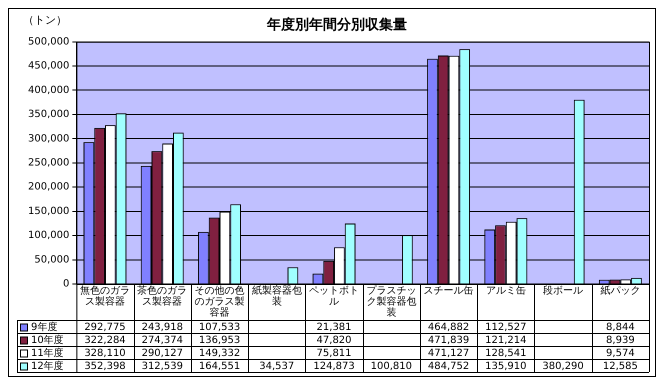 This screenshot has width=664, height=385. What do you see at coordinates (219, 301) in the screenshot?
I see `x-tick-label: その他の色のガラス製容器` at bounding box center [219, 301].